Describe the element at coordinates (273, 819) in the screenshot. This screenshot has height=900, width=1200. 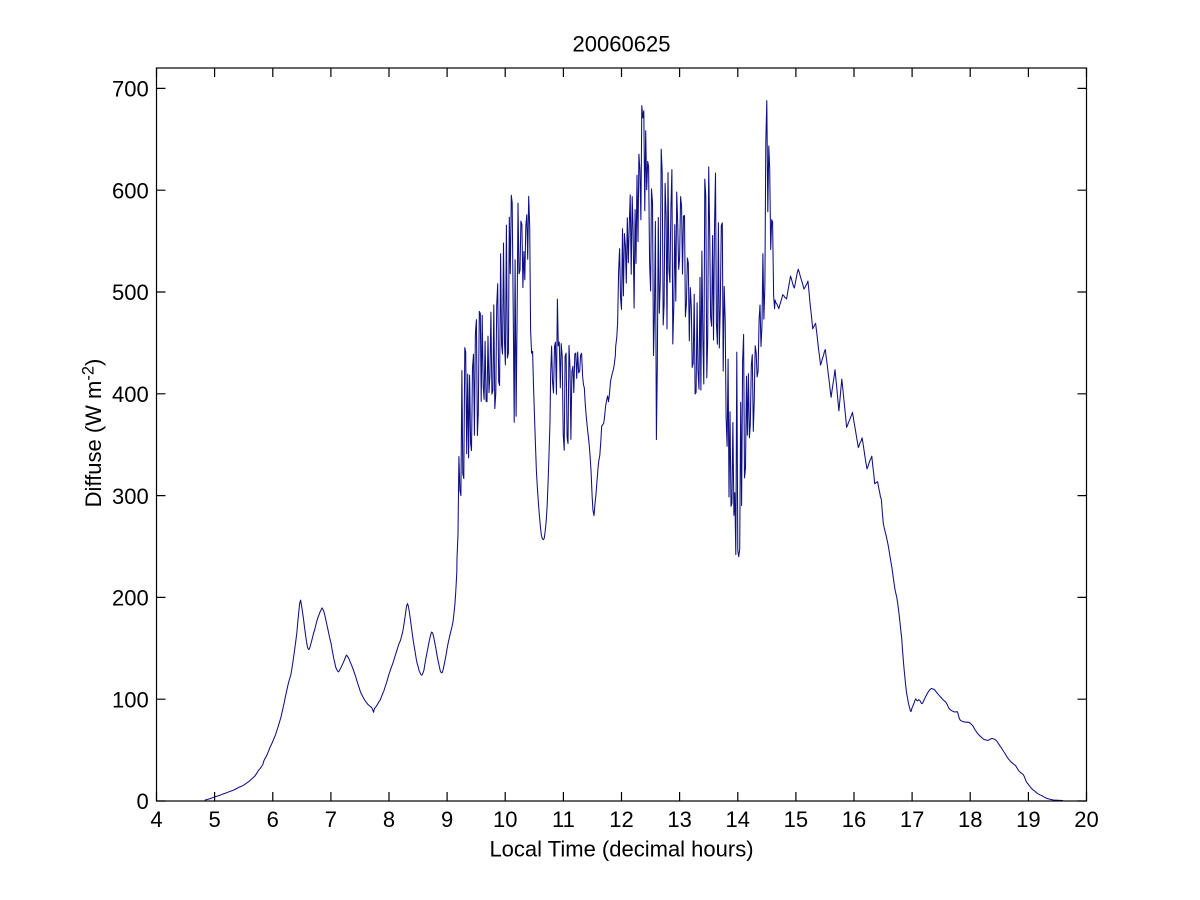
I see `svg-text: 6` at that location.